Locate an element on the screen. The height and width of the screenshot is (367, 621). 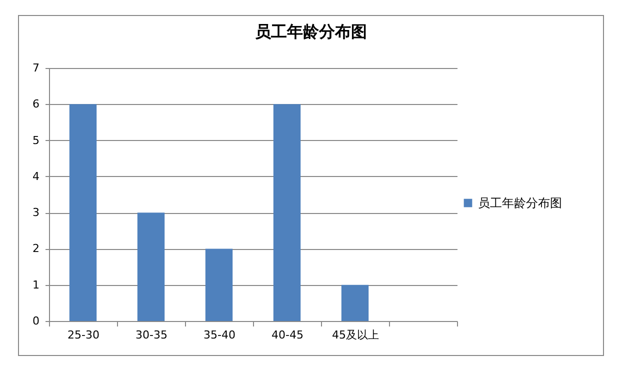
y-tick-label: 3 is located at coordinates (36, 213).